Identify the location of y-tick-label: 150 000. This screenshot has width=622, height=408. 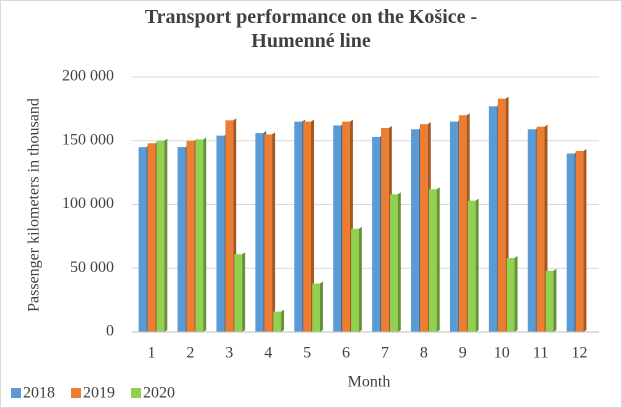
(88, 139).